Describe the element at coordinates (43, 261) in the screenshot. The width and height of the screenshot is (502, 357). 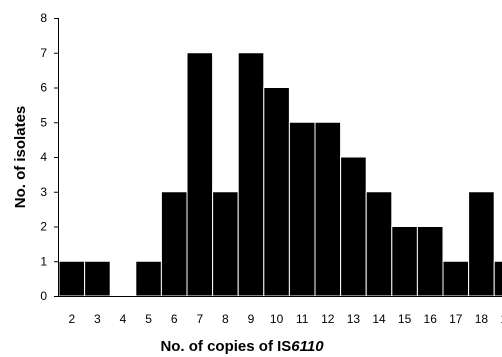
I see `y-tick-label-1: 1` at that location.